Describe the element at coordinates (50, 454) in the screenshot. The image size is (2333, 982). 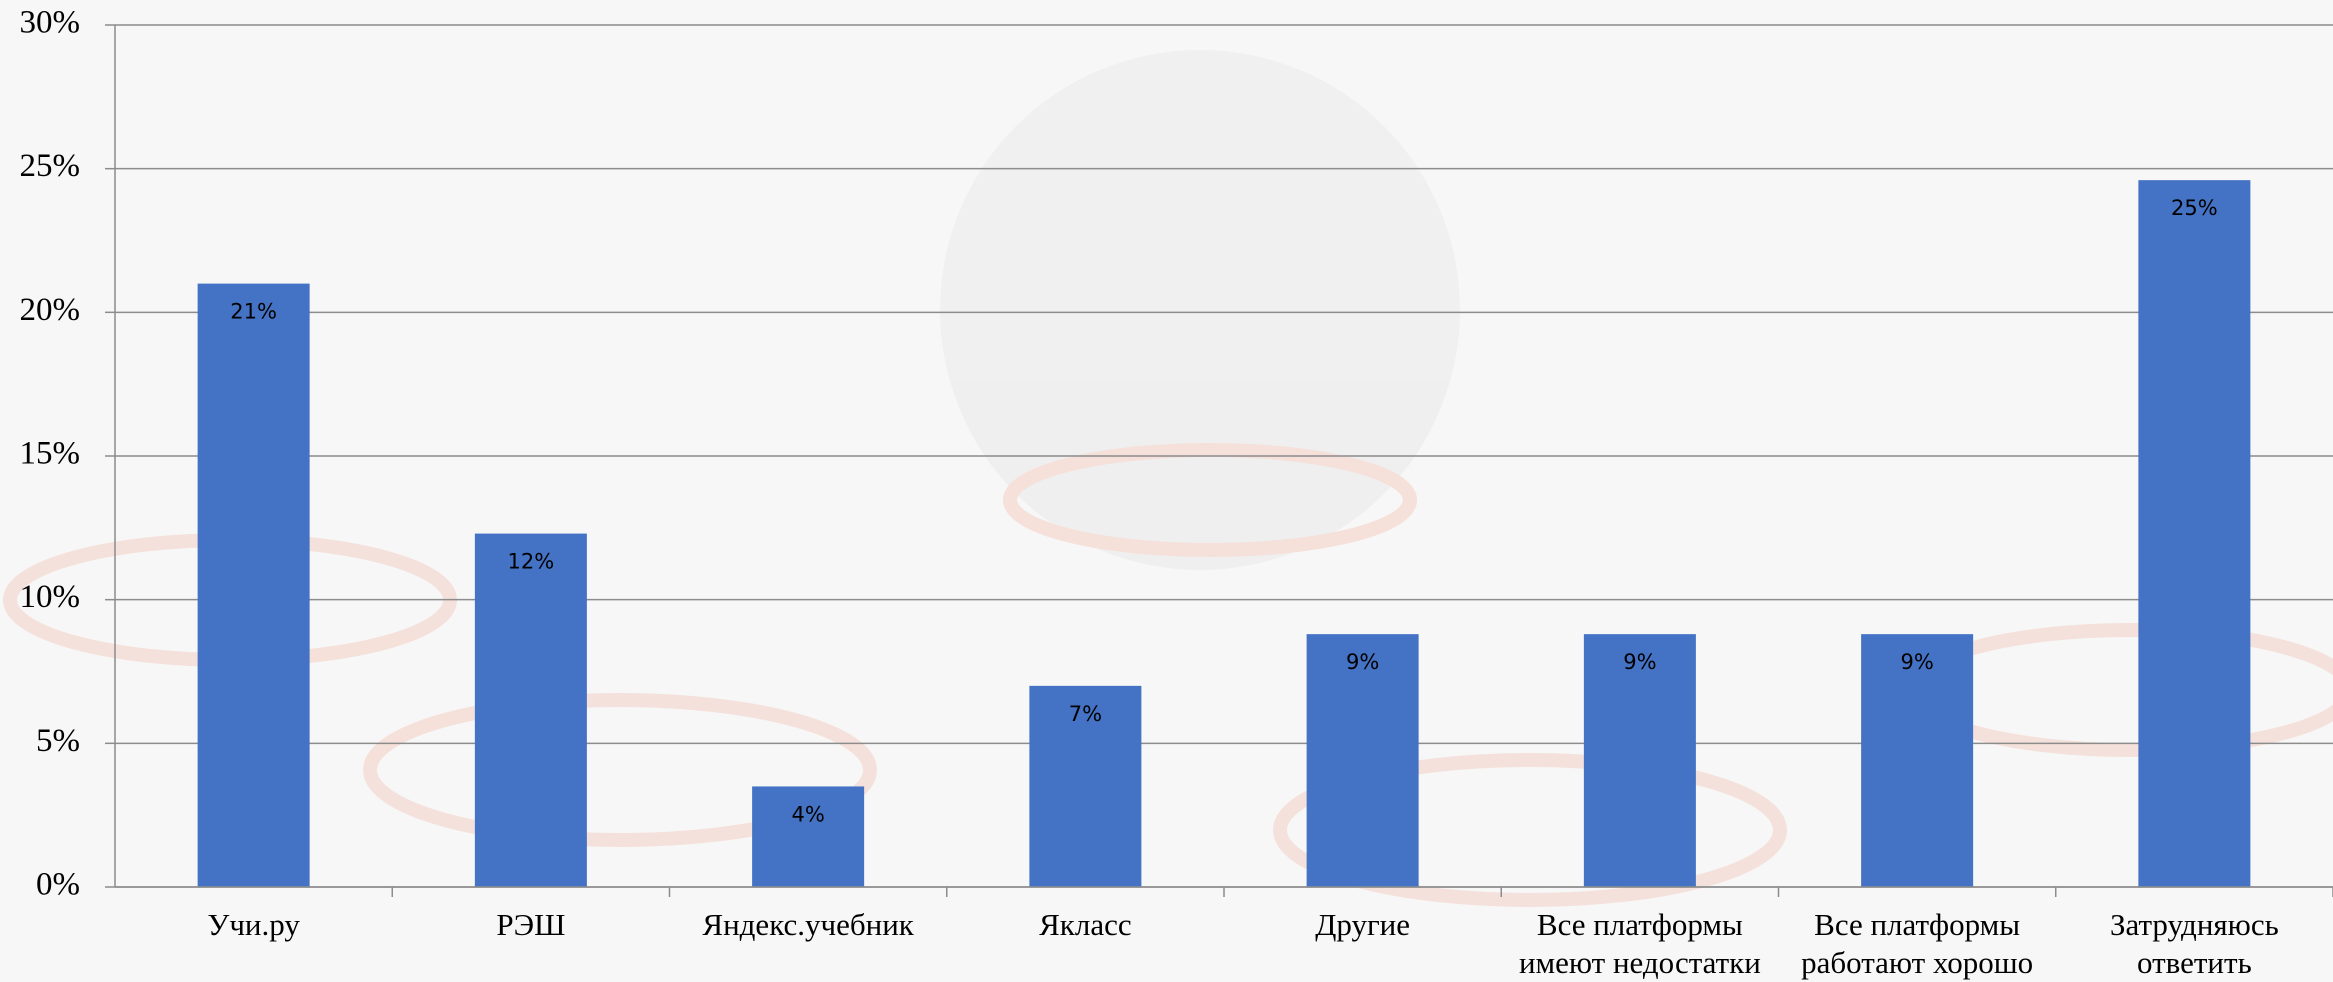
I see `y-tick-label: 15%` at that location.